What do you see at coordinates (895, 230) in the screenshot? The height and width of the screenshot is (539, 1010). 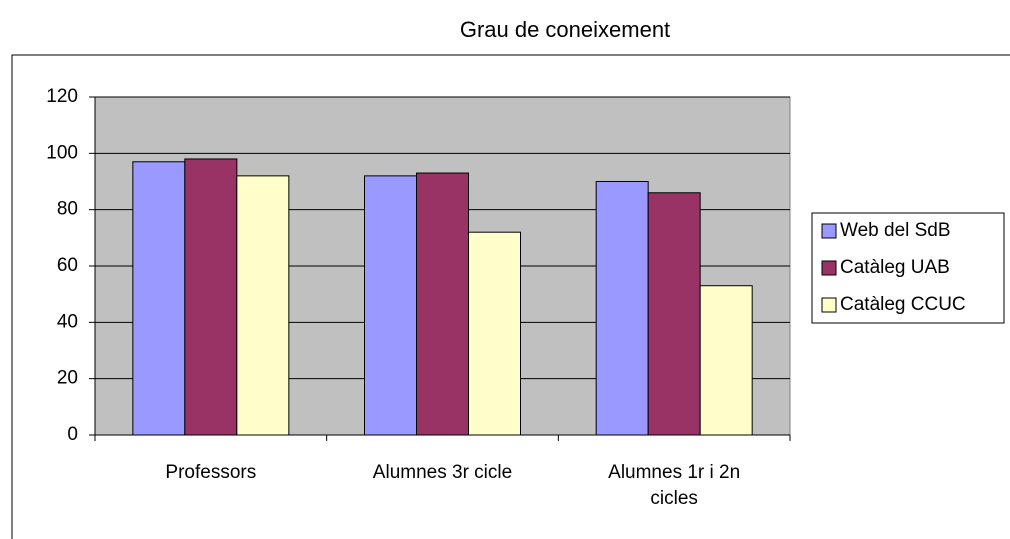 I see `legend-label: Web del SdB` at bounding box center [895, 230].